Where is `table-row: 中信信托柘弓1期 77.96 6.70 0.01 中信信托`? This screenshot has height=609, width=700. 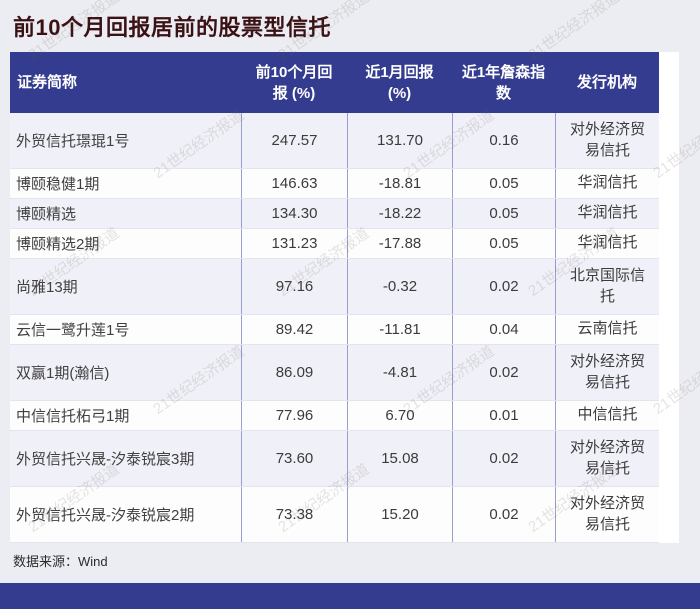 table-row: 中信信托柘弓1期 77.96 6.70 0.01 中信信托 is located at coordinates (334, 416).